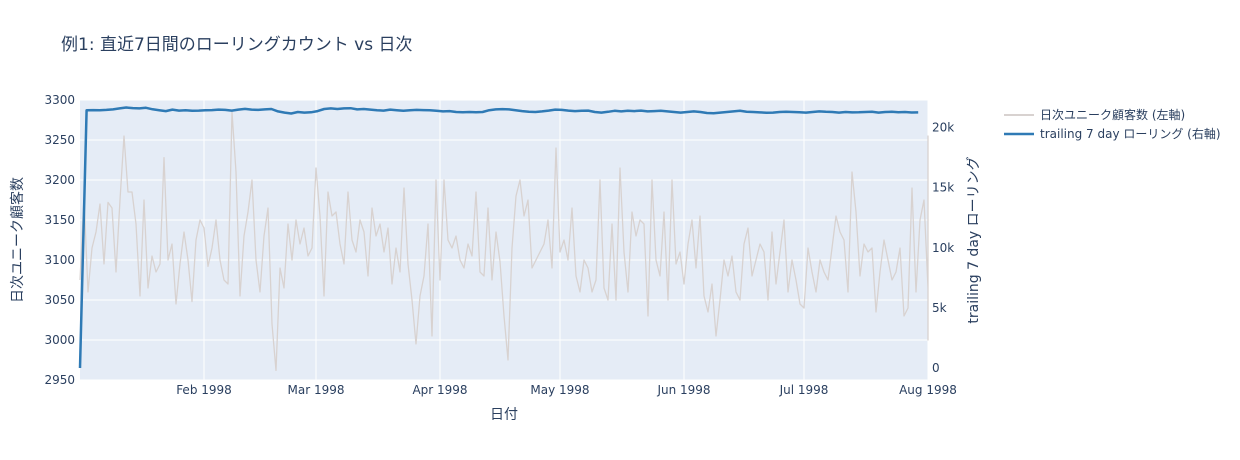 Image resolution: width=1240 pixels, height=460 pixels. Describe the element at coordinates (974, 239) in the screenshot. I see `y-axis-right-title: trailing 7 day ローリング` at that location.